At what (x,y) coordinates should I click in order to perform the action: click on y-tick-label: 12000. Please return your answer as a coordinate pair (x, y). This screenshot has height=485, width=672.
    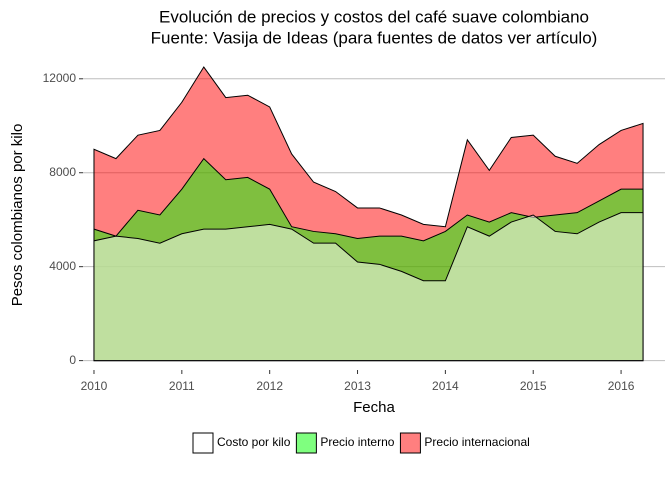
    Looking at the image, I should click on (60, 78).